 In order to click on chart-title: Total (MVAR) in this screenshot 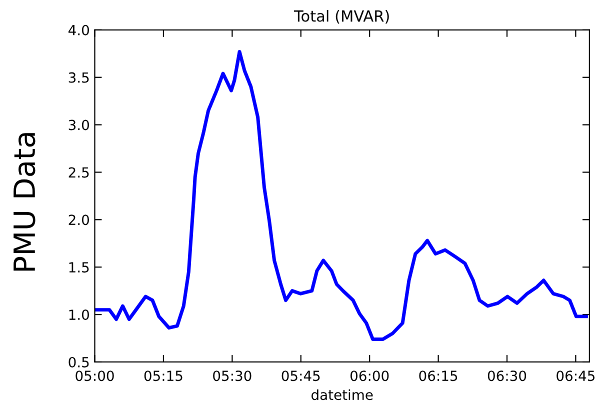, I will do `click(341, 17)`.